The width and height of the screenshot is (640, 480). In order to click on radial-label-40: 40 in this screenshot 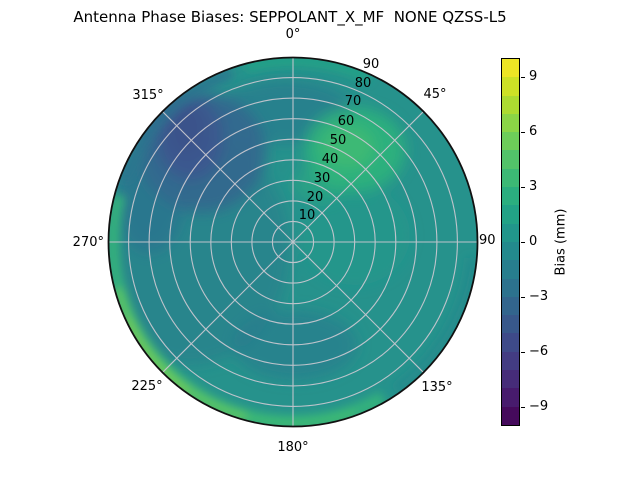, I will do `click(330, 159)`.